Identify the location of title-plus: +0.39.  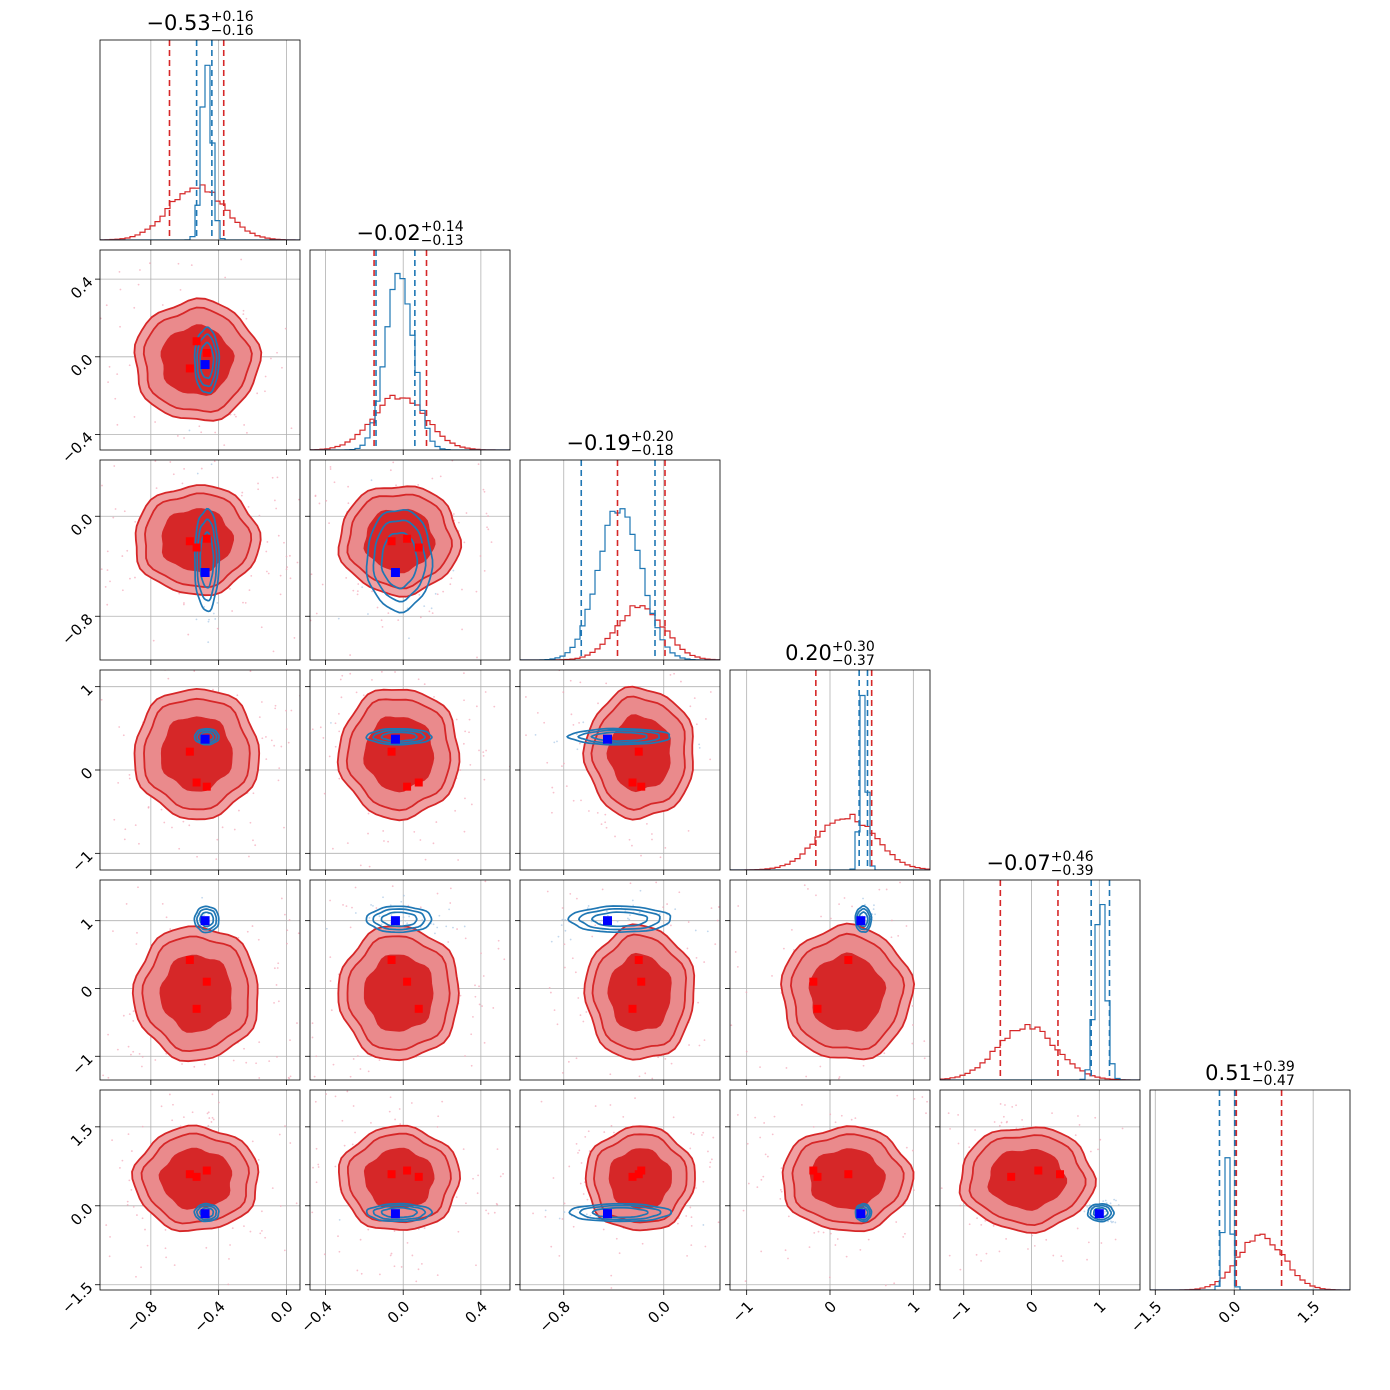
(1273, 1067).